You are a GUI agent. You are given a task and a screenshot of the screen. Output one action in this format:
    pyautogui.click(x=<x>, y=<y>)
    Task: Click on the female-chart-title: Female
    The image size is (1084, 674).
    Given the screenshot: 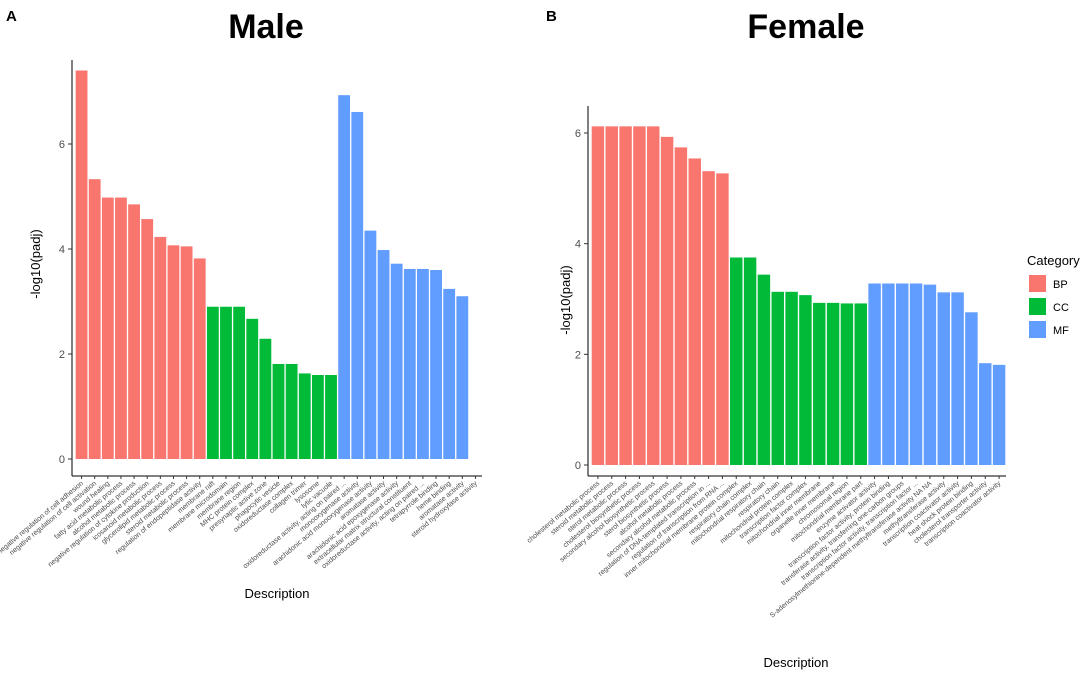 What is the action you would take?
    pyautogui.click(x=805, y=27)
    